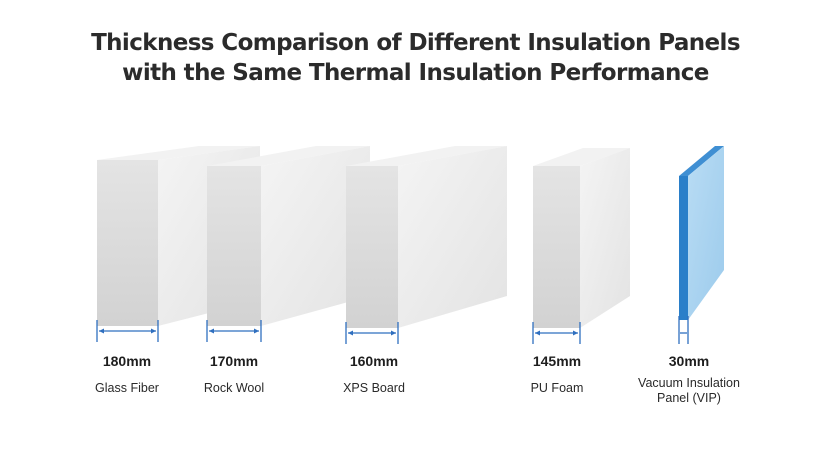  I want to click on thickness-label-glass-fiber: 180mm, so click(127, 361).